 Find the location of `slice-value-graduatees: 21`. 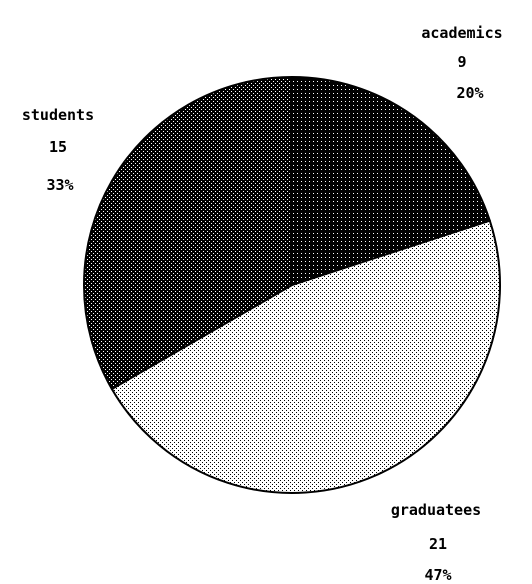

slice-value-graduatees: 21 is located at coordinates (438, 544).